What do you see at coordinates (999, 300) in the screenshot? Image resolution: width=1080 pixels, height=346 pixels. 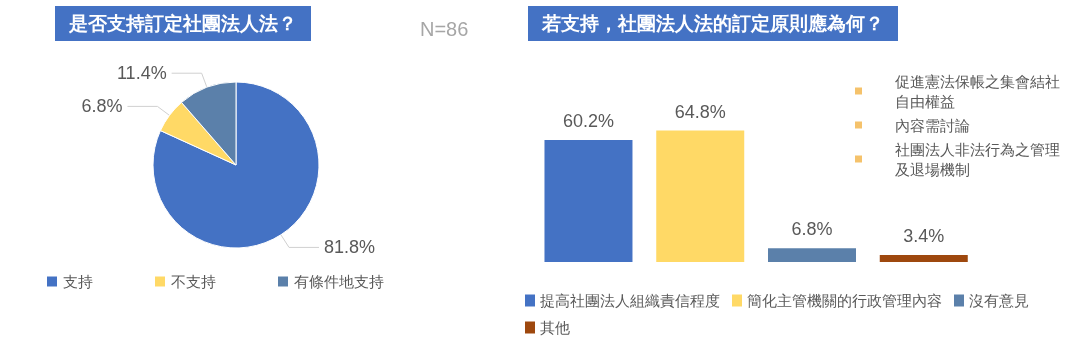 I see `legend-label: 沒有意見` at bounding box center [999, 300].